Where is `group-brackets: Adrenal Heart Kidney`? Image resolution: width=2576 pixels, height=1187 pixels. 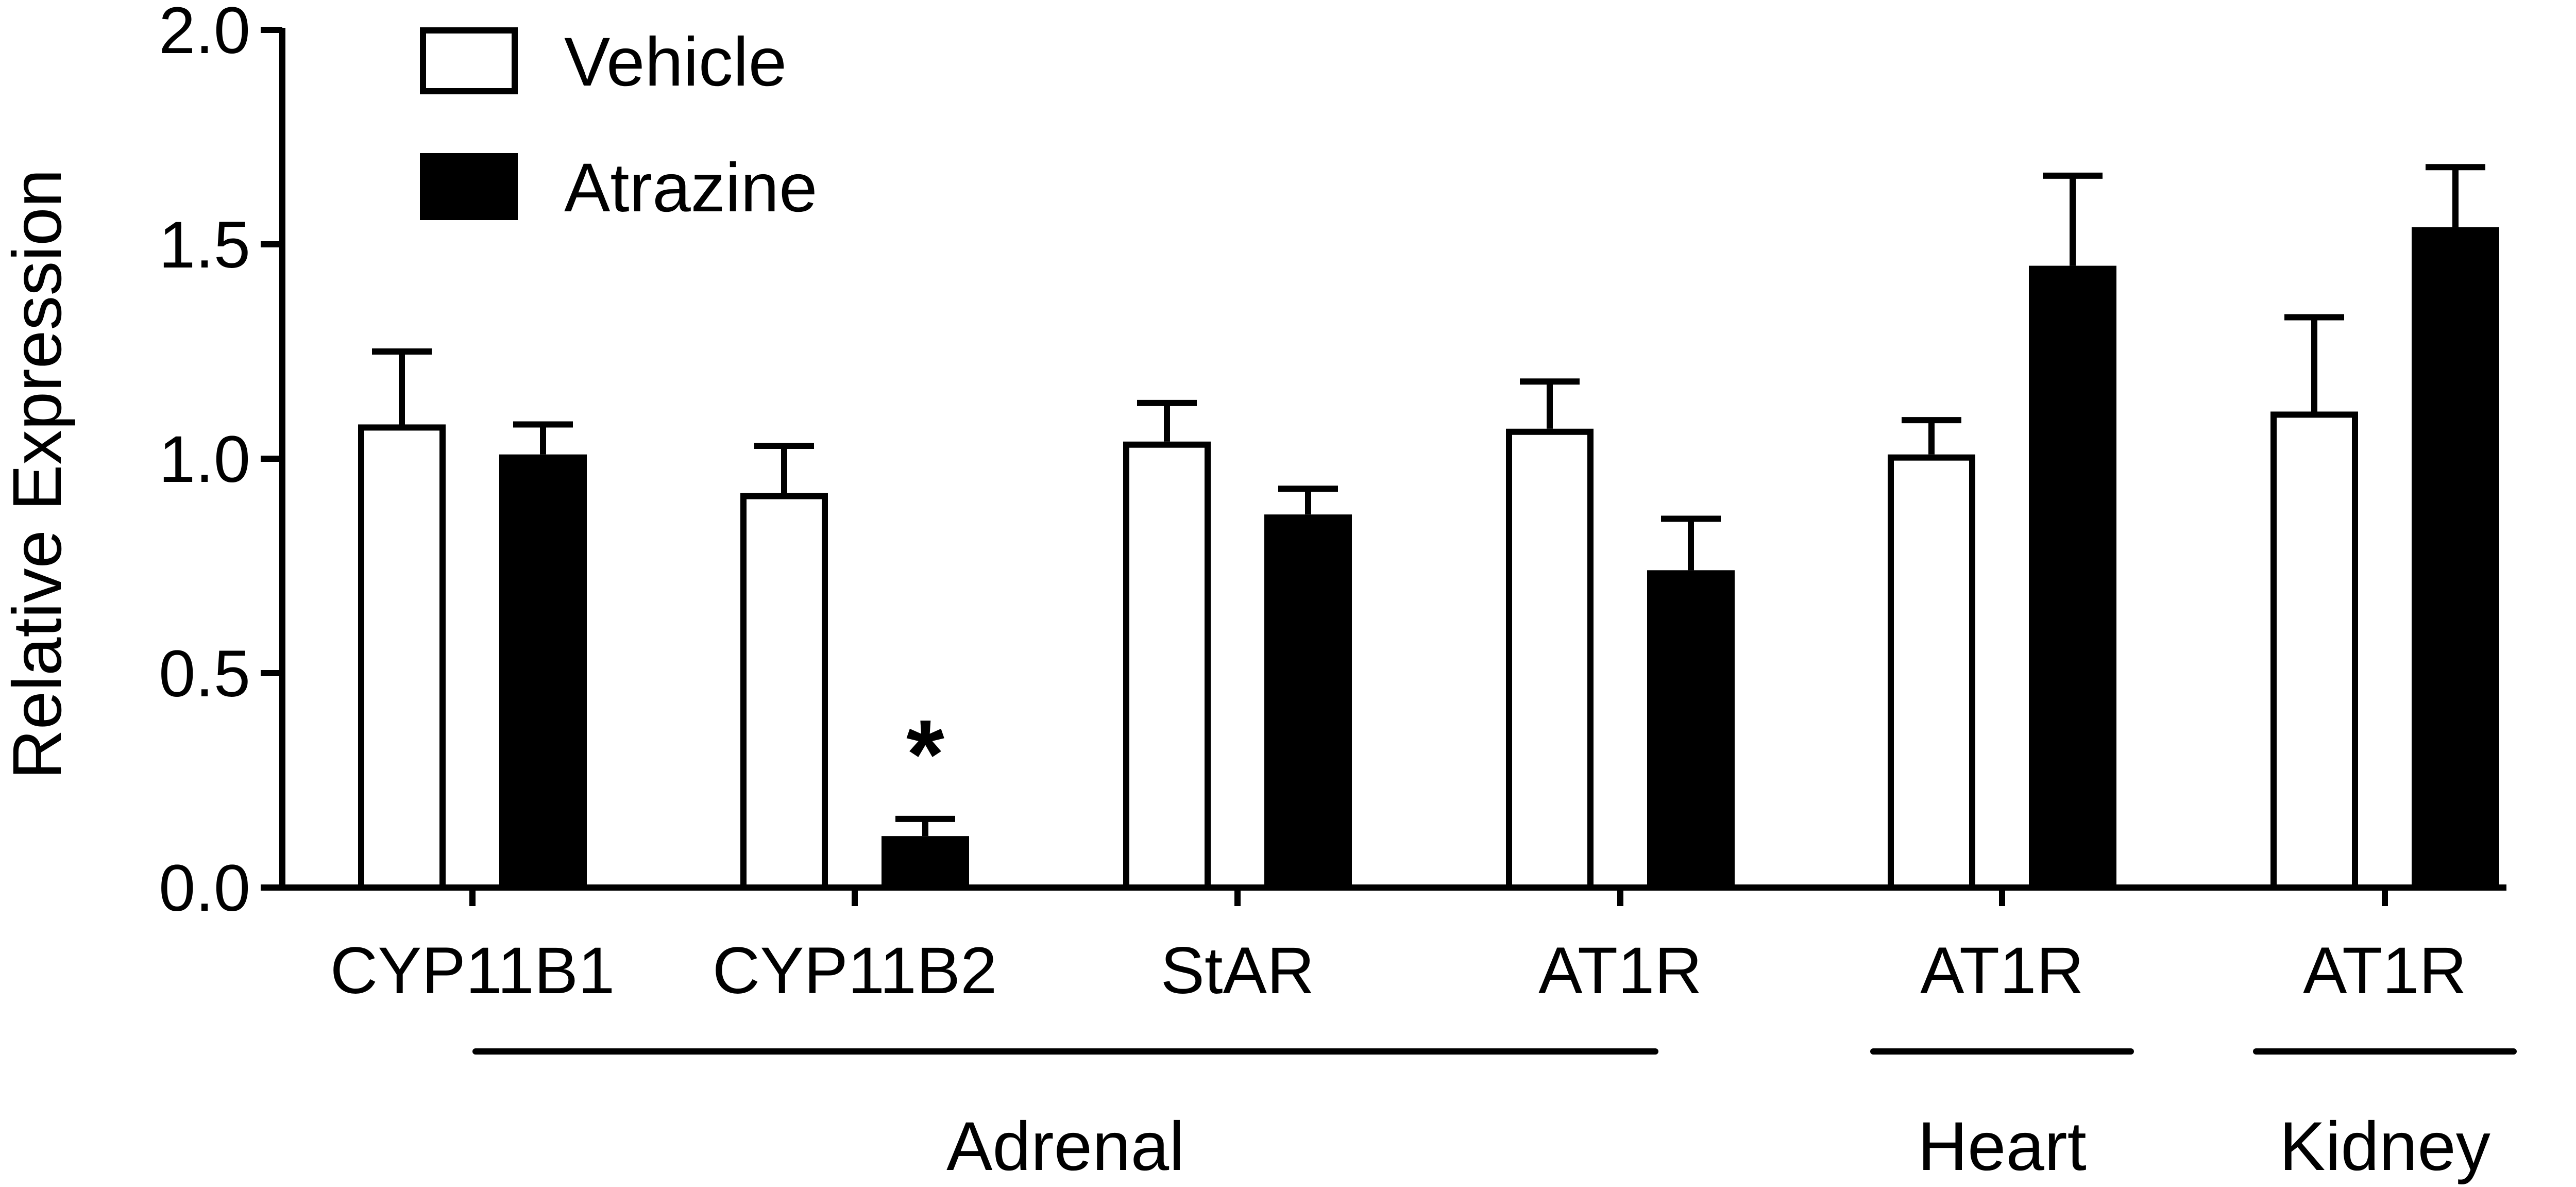
group-brackets: Adrenal Heart Kidney is located at coordinates (1494, 1116).